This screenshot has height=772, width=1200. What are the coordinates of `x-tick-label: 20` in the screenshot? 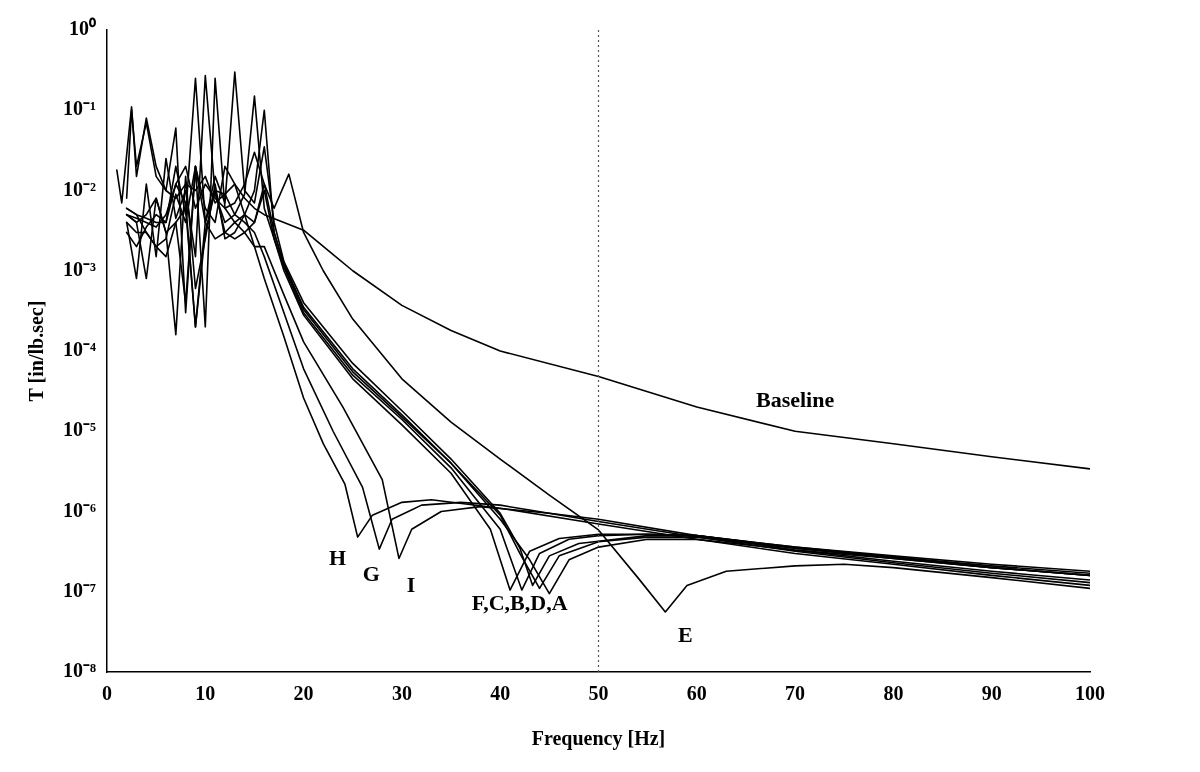 It's located at (303, 693).